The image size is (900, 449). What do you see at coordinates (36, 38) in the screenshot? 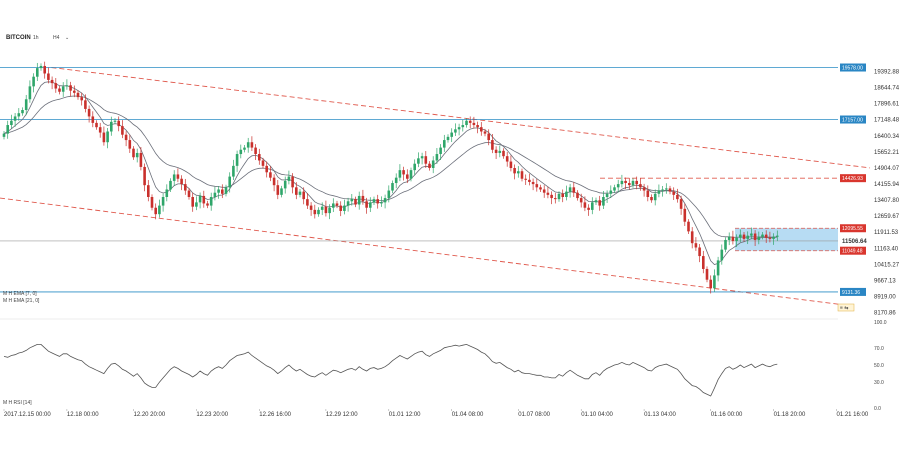
I see `interval-label: 1h` at bounding box center [36, 38].